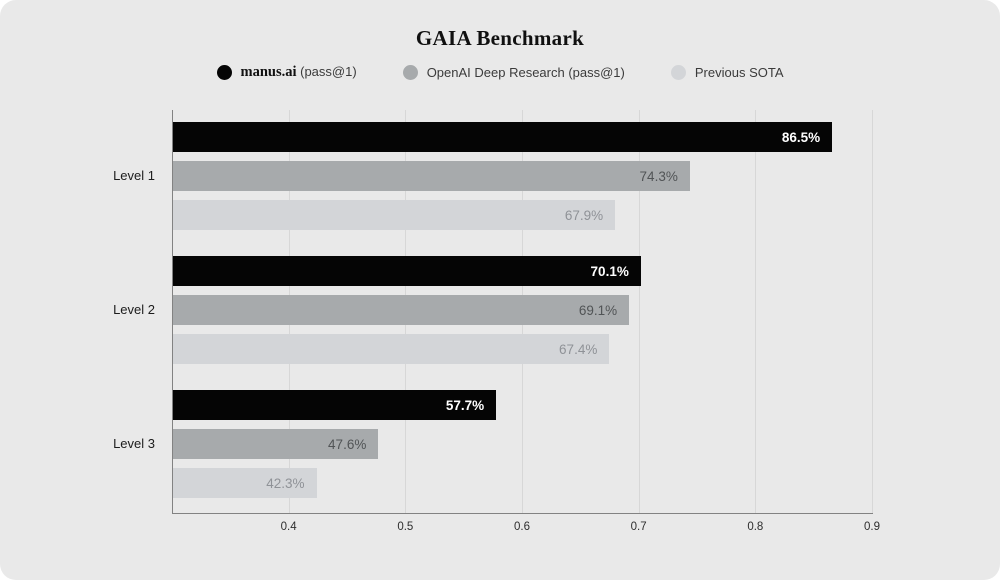  I want to click on bar-value-label: 57.7%, so click(465, 405).